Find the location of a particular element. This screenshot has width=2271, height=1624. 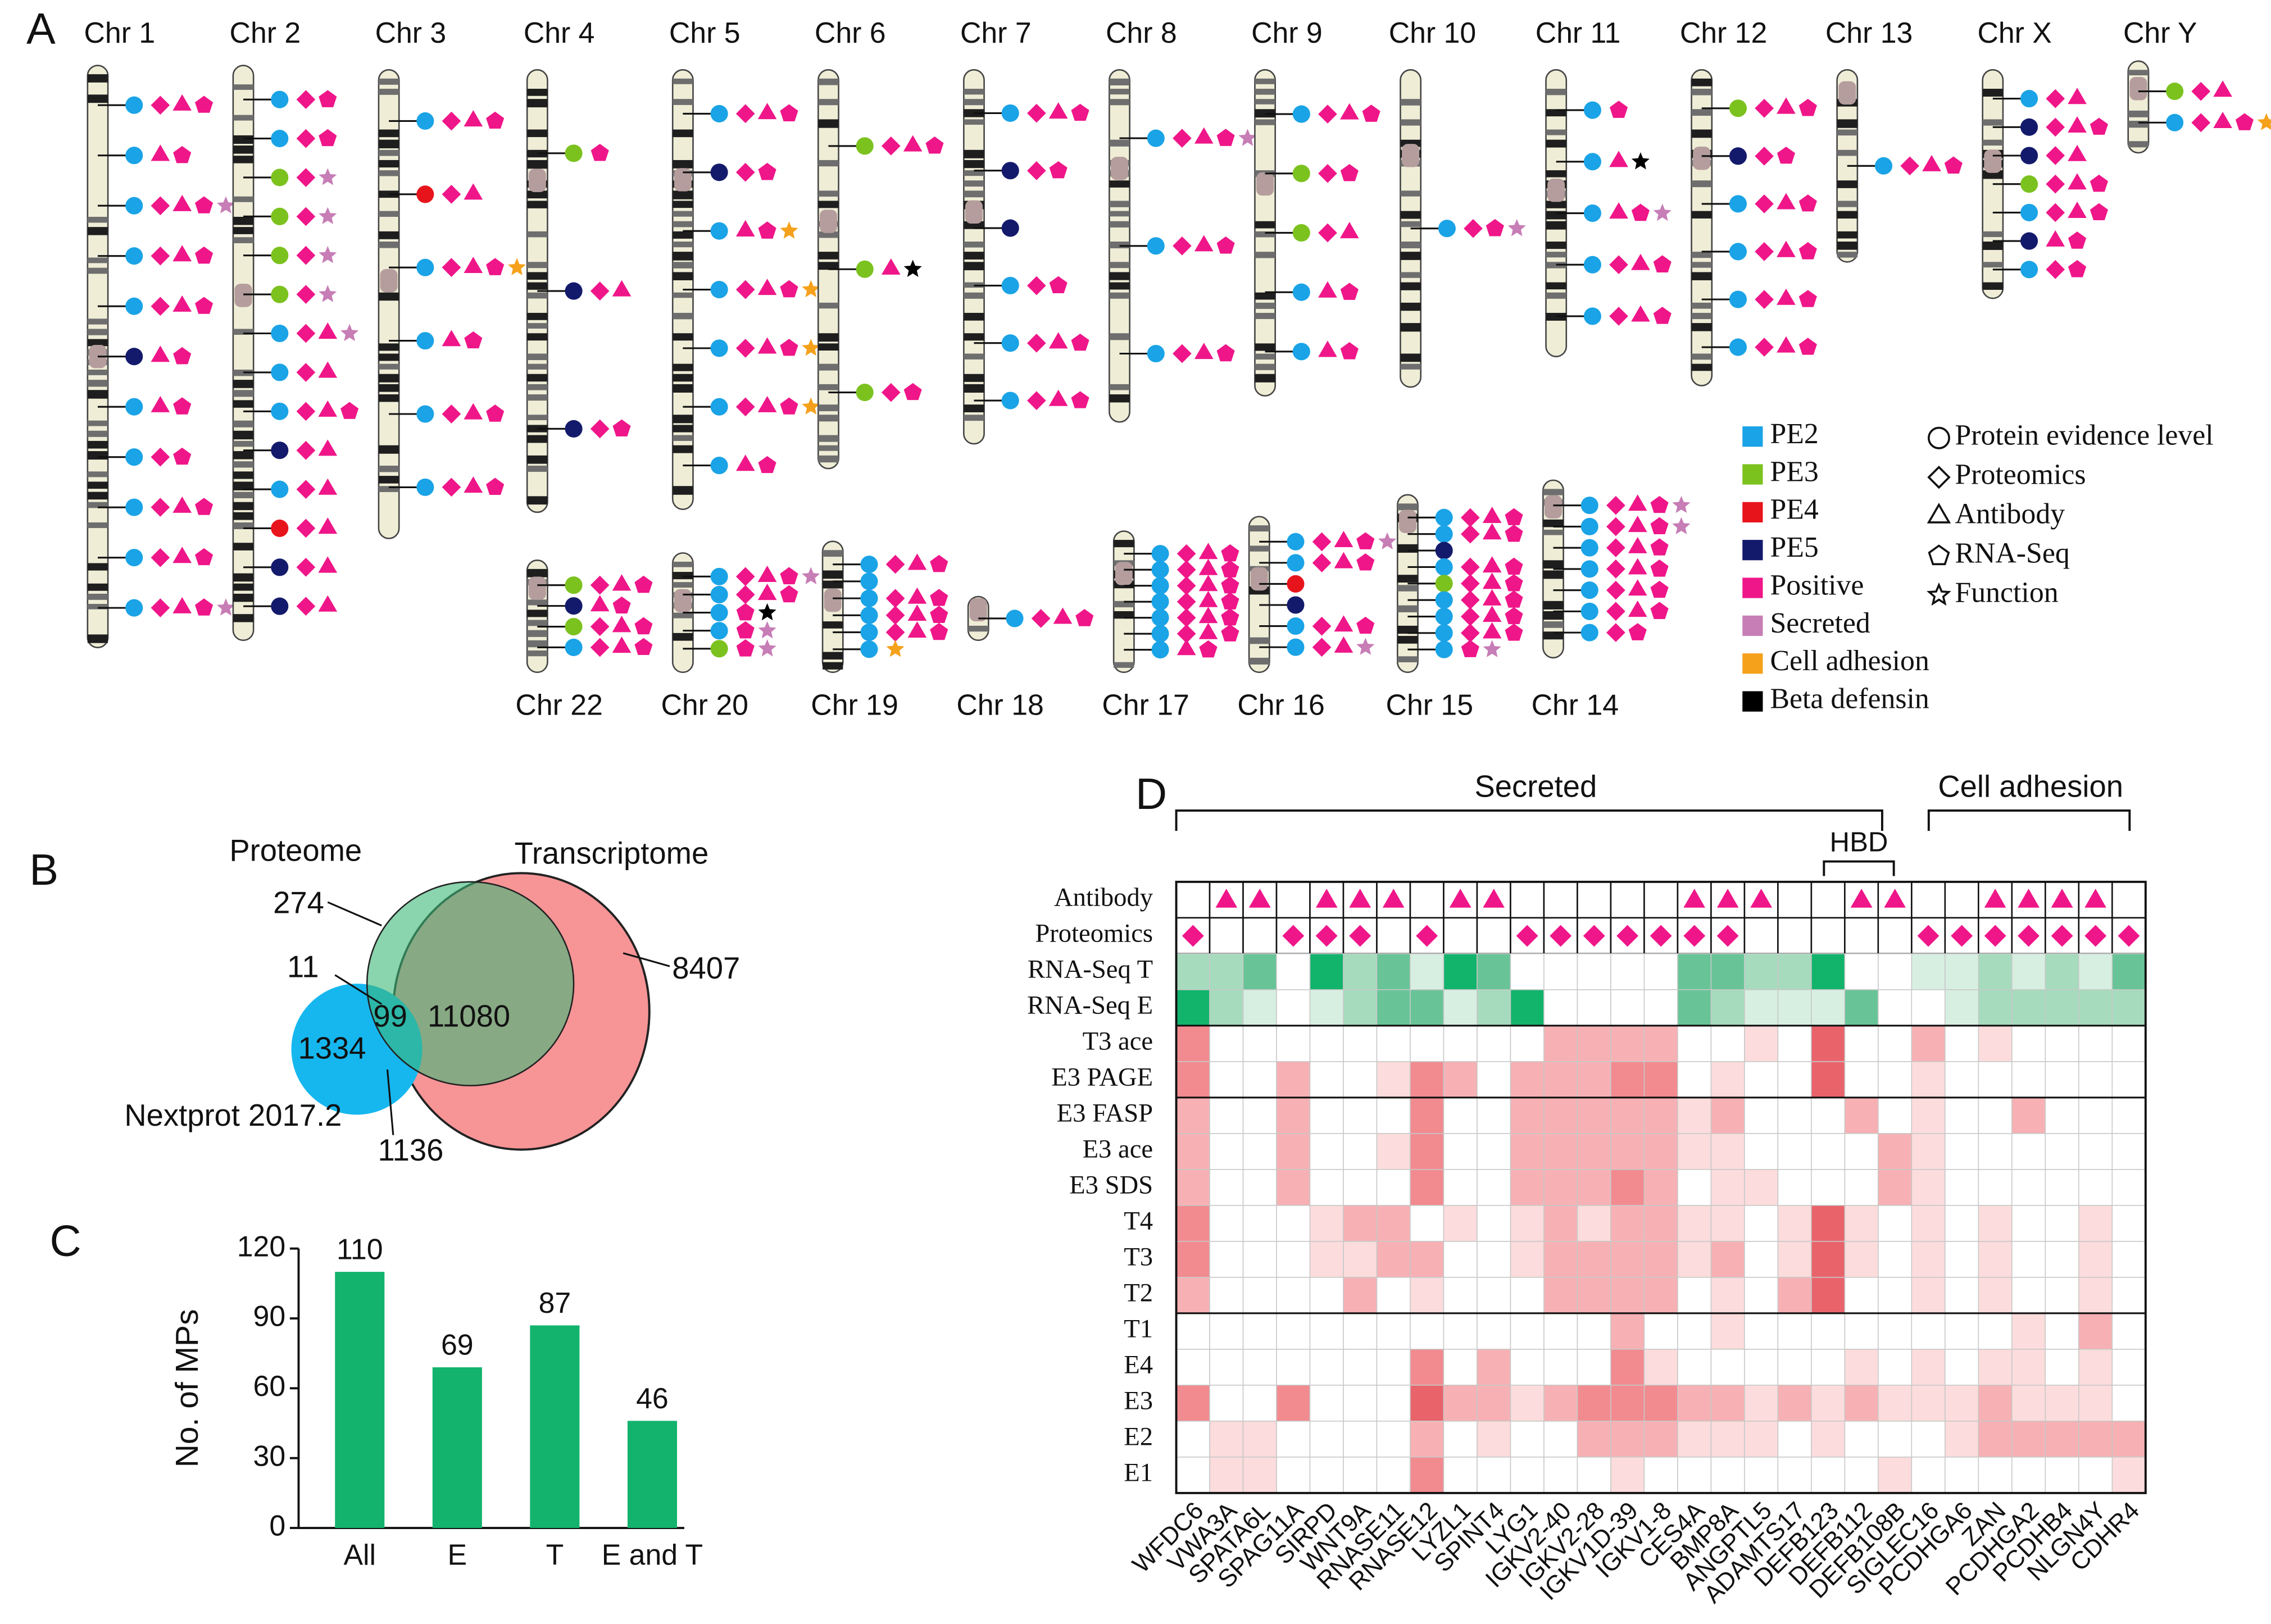

chromosome-label: Chr 18 is located at coordinates (999, 705).